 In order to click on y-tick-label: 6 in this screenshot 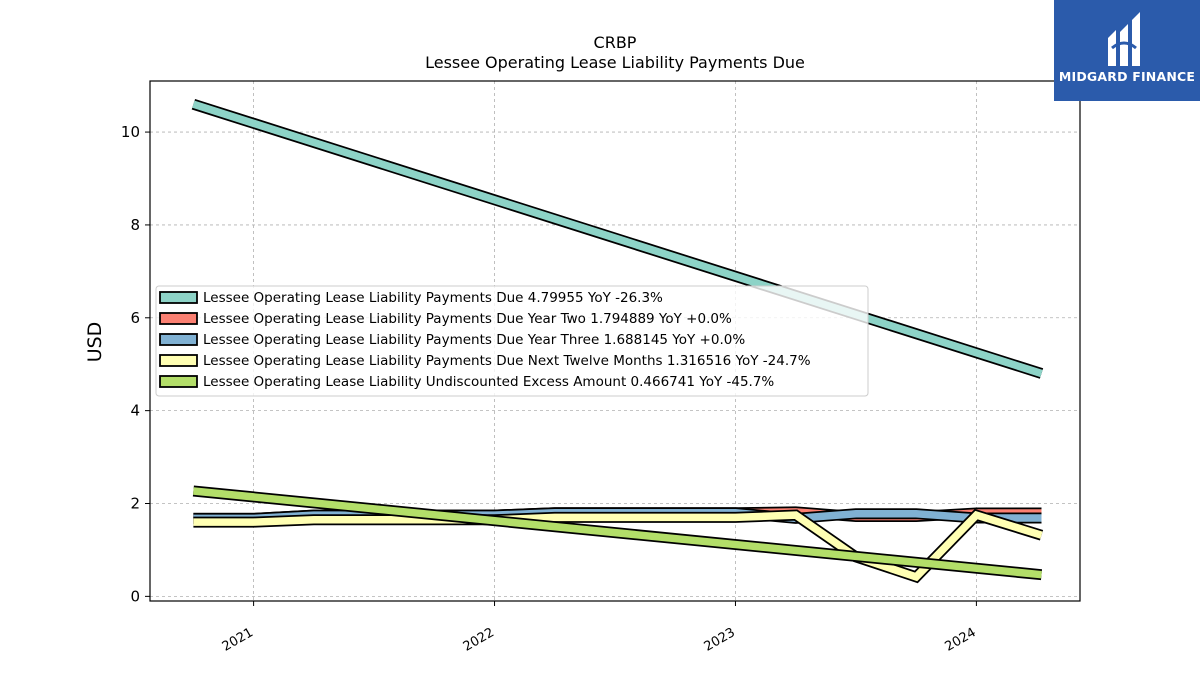, I will do `click(135, 318)`.